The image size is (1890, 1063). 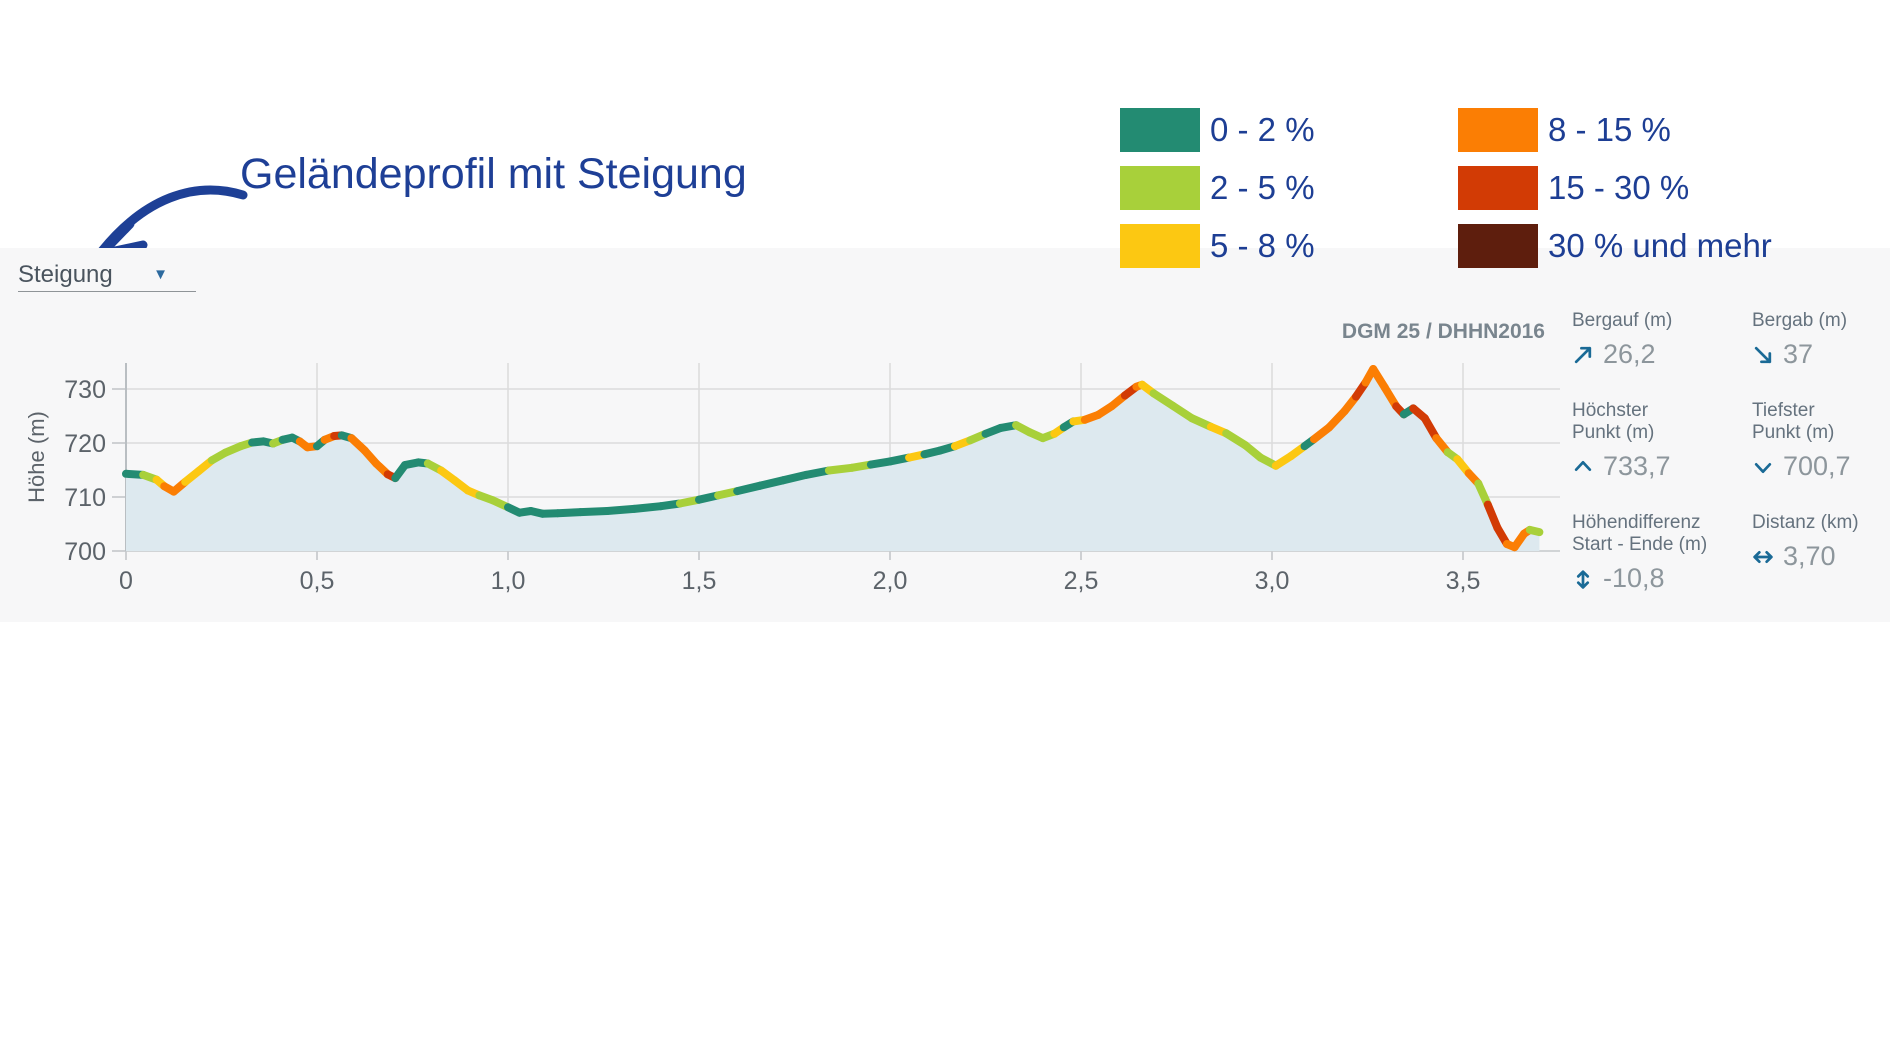 I want to click on stat-bergab-m-: Bergab (m) 37, so click(x=1821, y=340).